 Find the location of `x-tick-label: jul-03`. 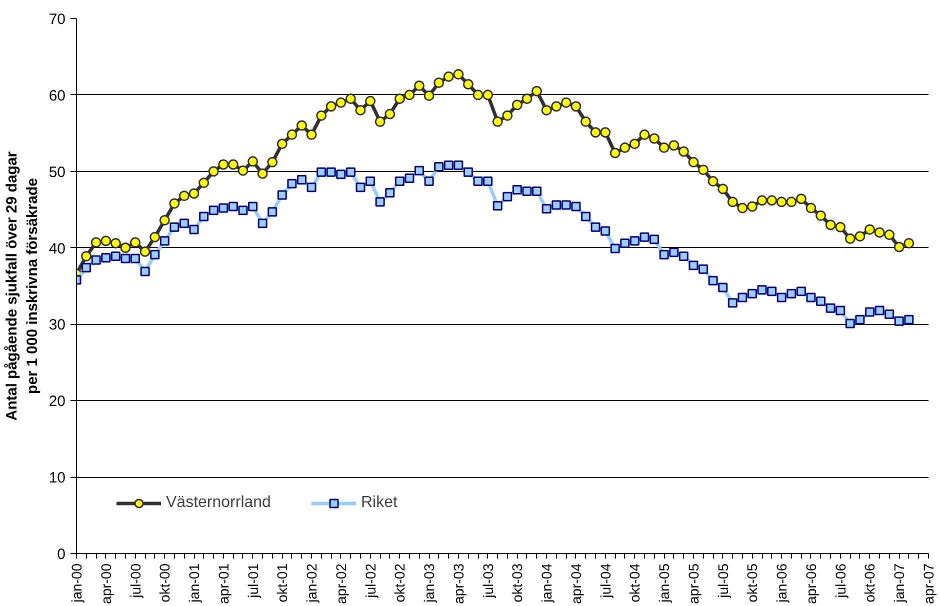

x-tick-label: jul-03 is located at coordinates (488, 581).